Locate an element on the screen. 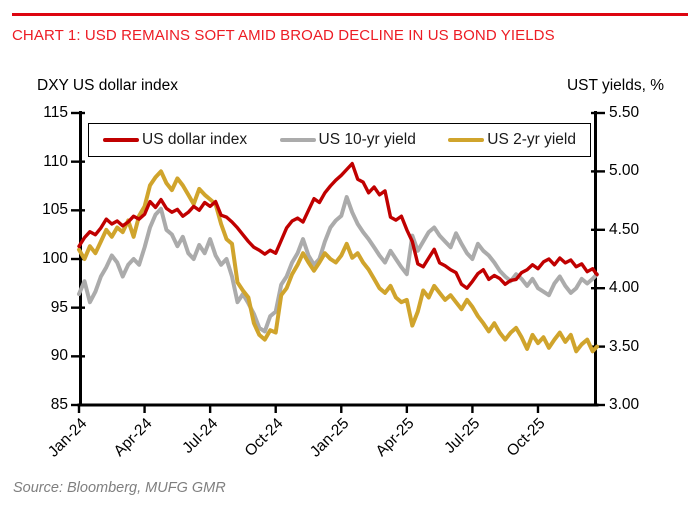  right-axis-tick-label: 4.50 is located at coordinates (624, 229).